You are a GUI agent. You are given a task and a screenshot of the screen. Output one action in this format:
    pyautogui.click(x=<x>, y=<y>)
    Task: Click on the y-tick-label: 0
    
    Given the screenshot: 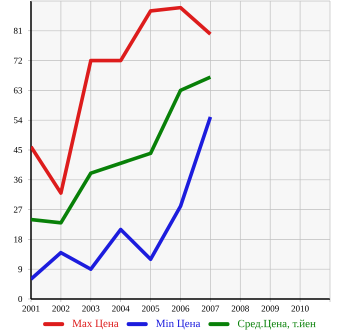 What is the action you would take?
    pyautogui.click(x=20, y=299)
    